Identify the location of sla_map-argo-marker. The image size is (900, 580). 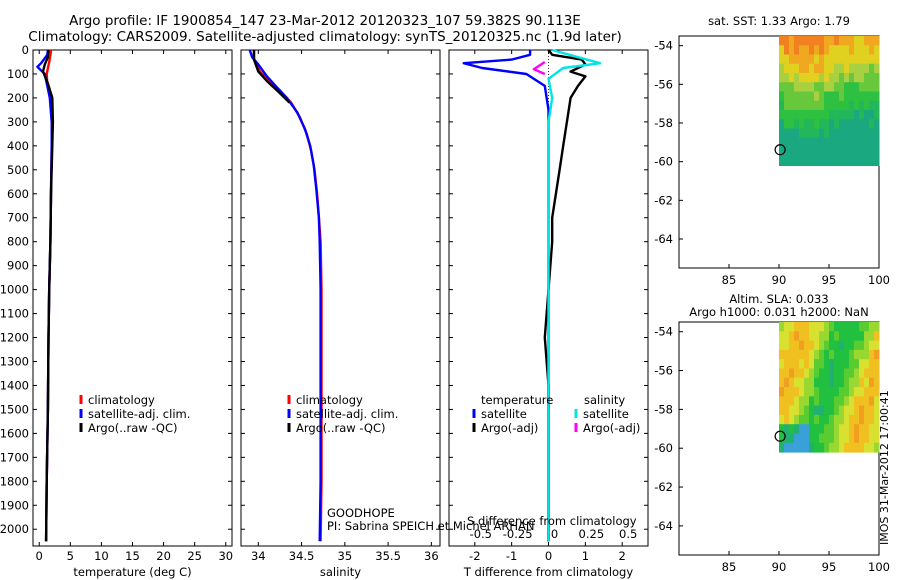
(780, 436).